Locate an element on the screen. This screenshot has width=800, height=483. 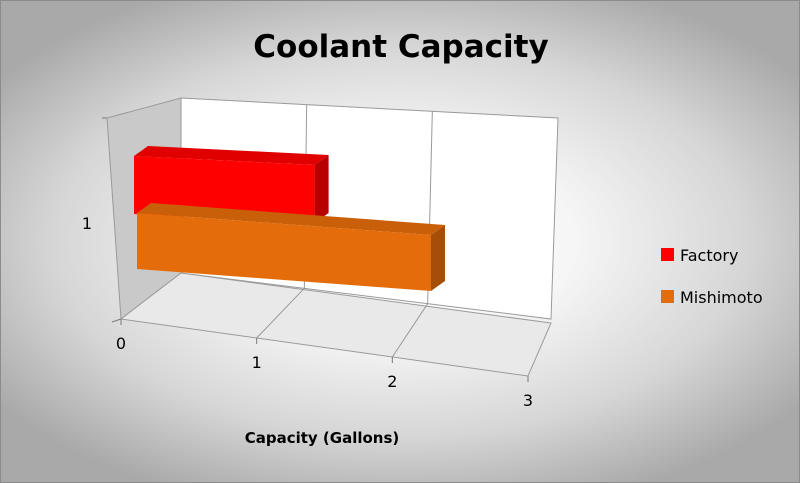
x-axis-title: Capacity (Gallons) is located at coordinates (322, 438).